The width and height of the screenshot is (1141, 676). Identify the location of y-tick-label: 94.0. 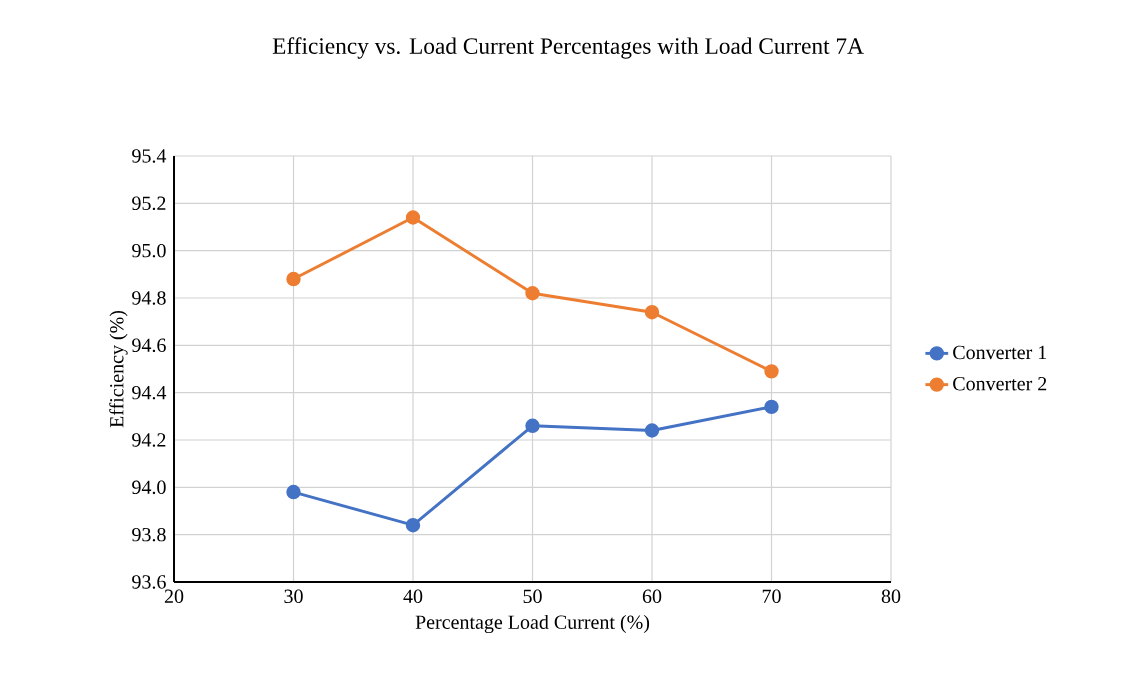
(149, 487).